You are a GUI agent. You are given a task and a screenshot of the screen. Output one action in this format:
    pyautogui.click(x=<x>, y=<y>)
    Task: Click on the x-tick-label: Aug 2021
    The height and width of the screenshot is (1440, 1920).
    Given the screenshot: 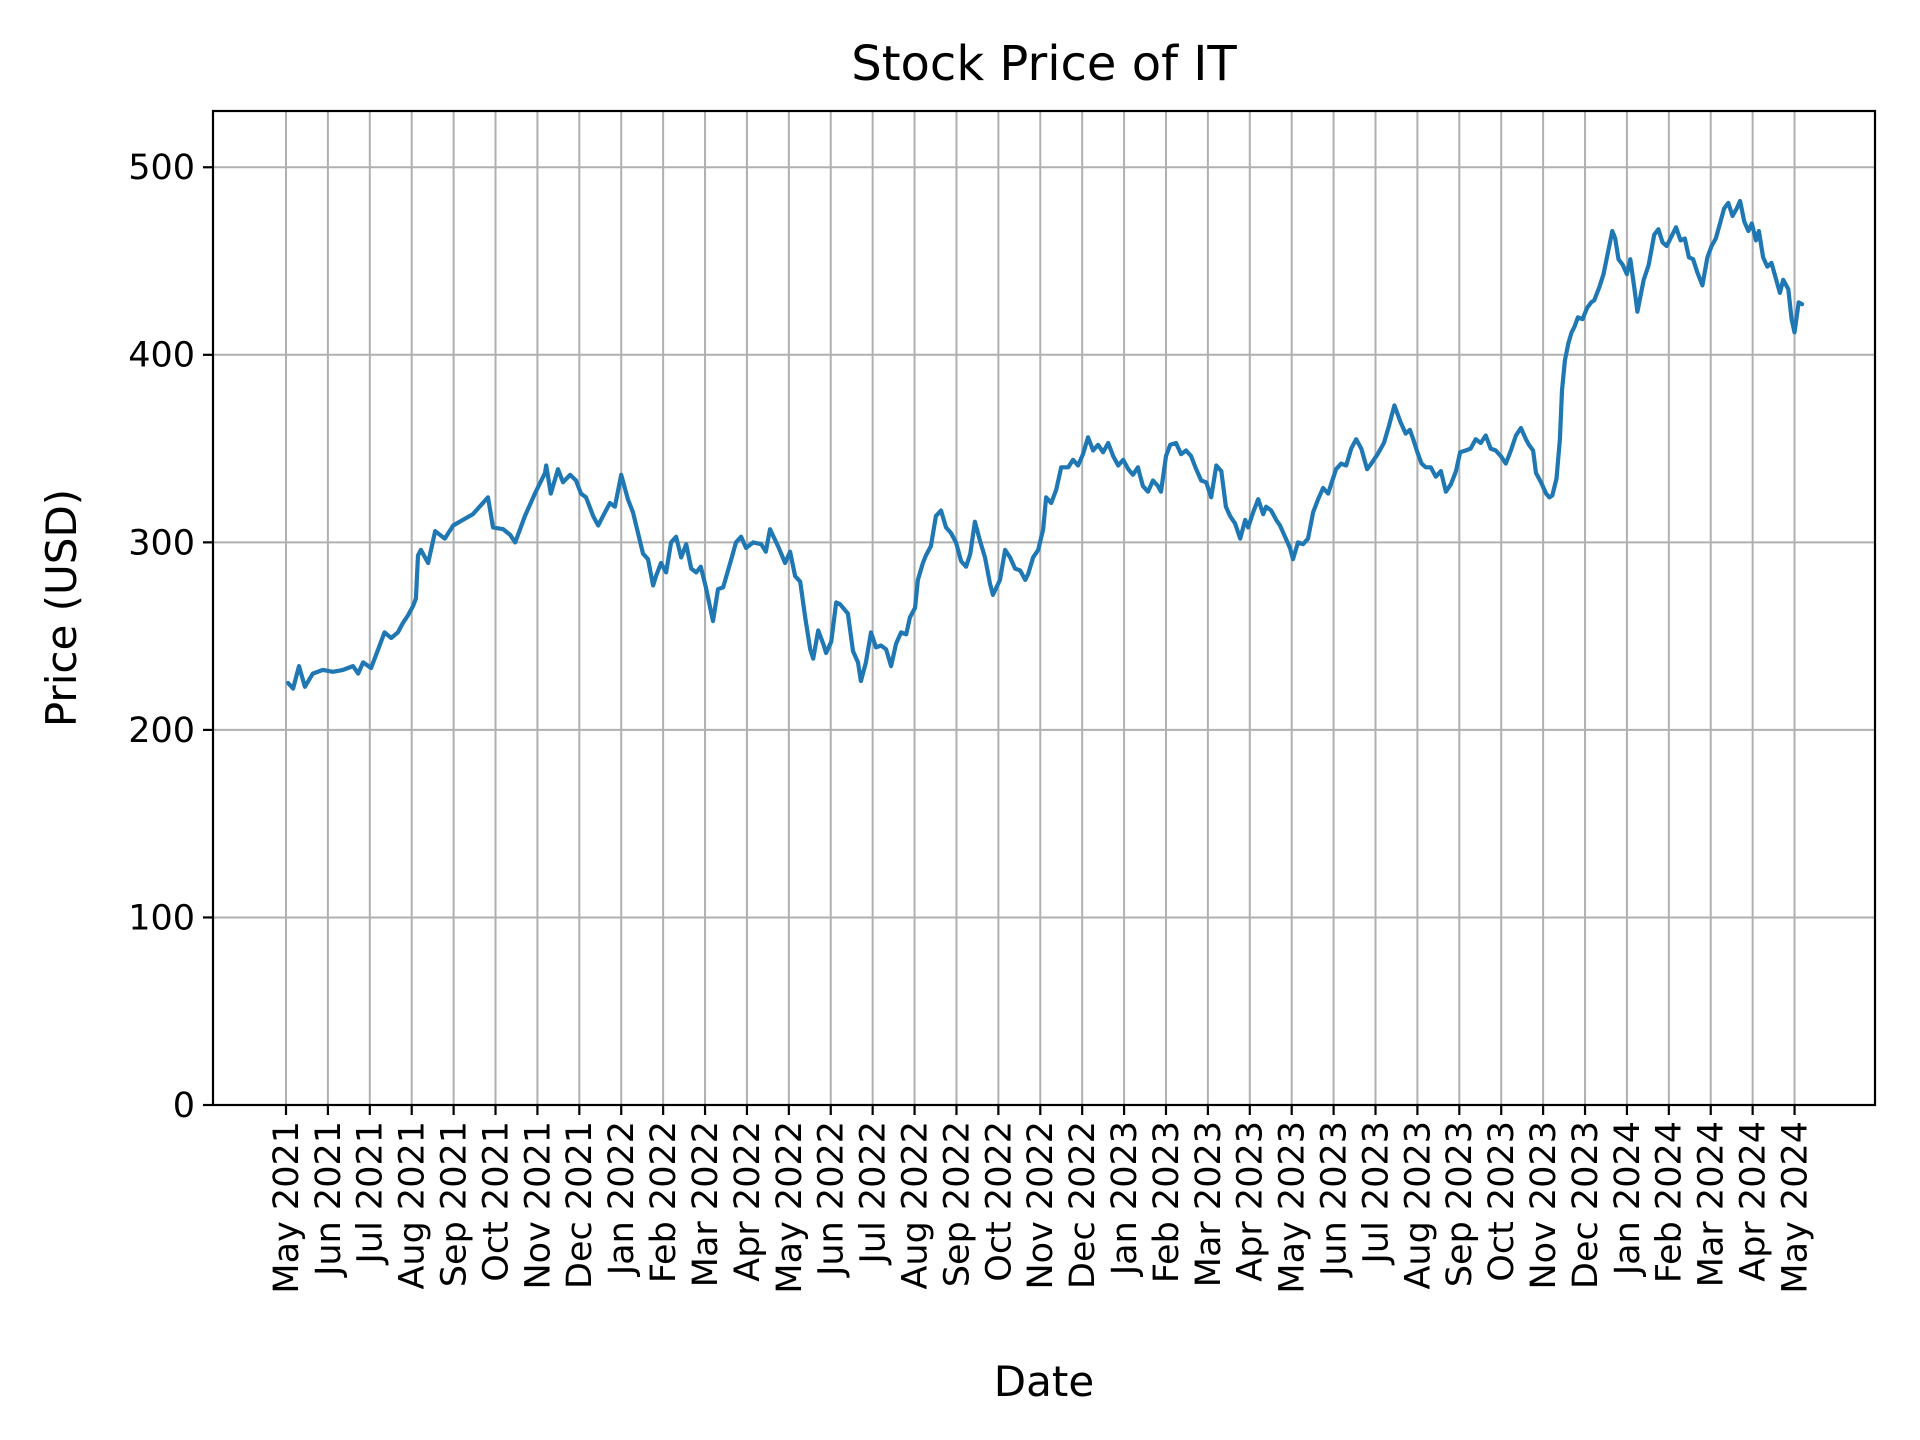 What is the action you would take?
    pyautogui.click(x=413, y=1205)
    